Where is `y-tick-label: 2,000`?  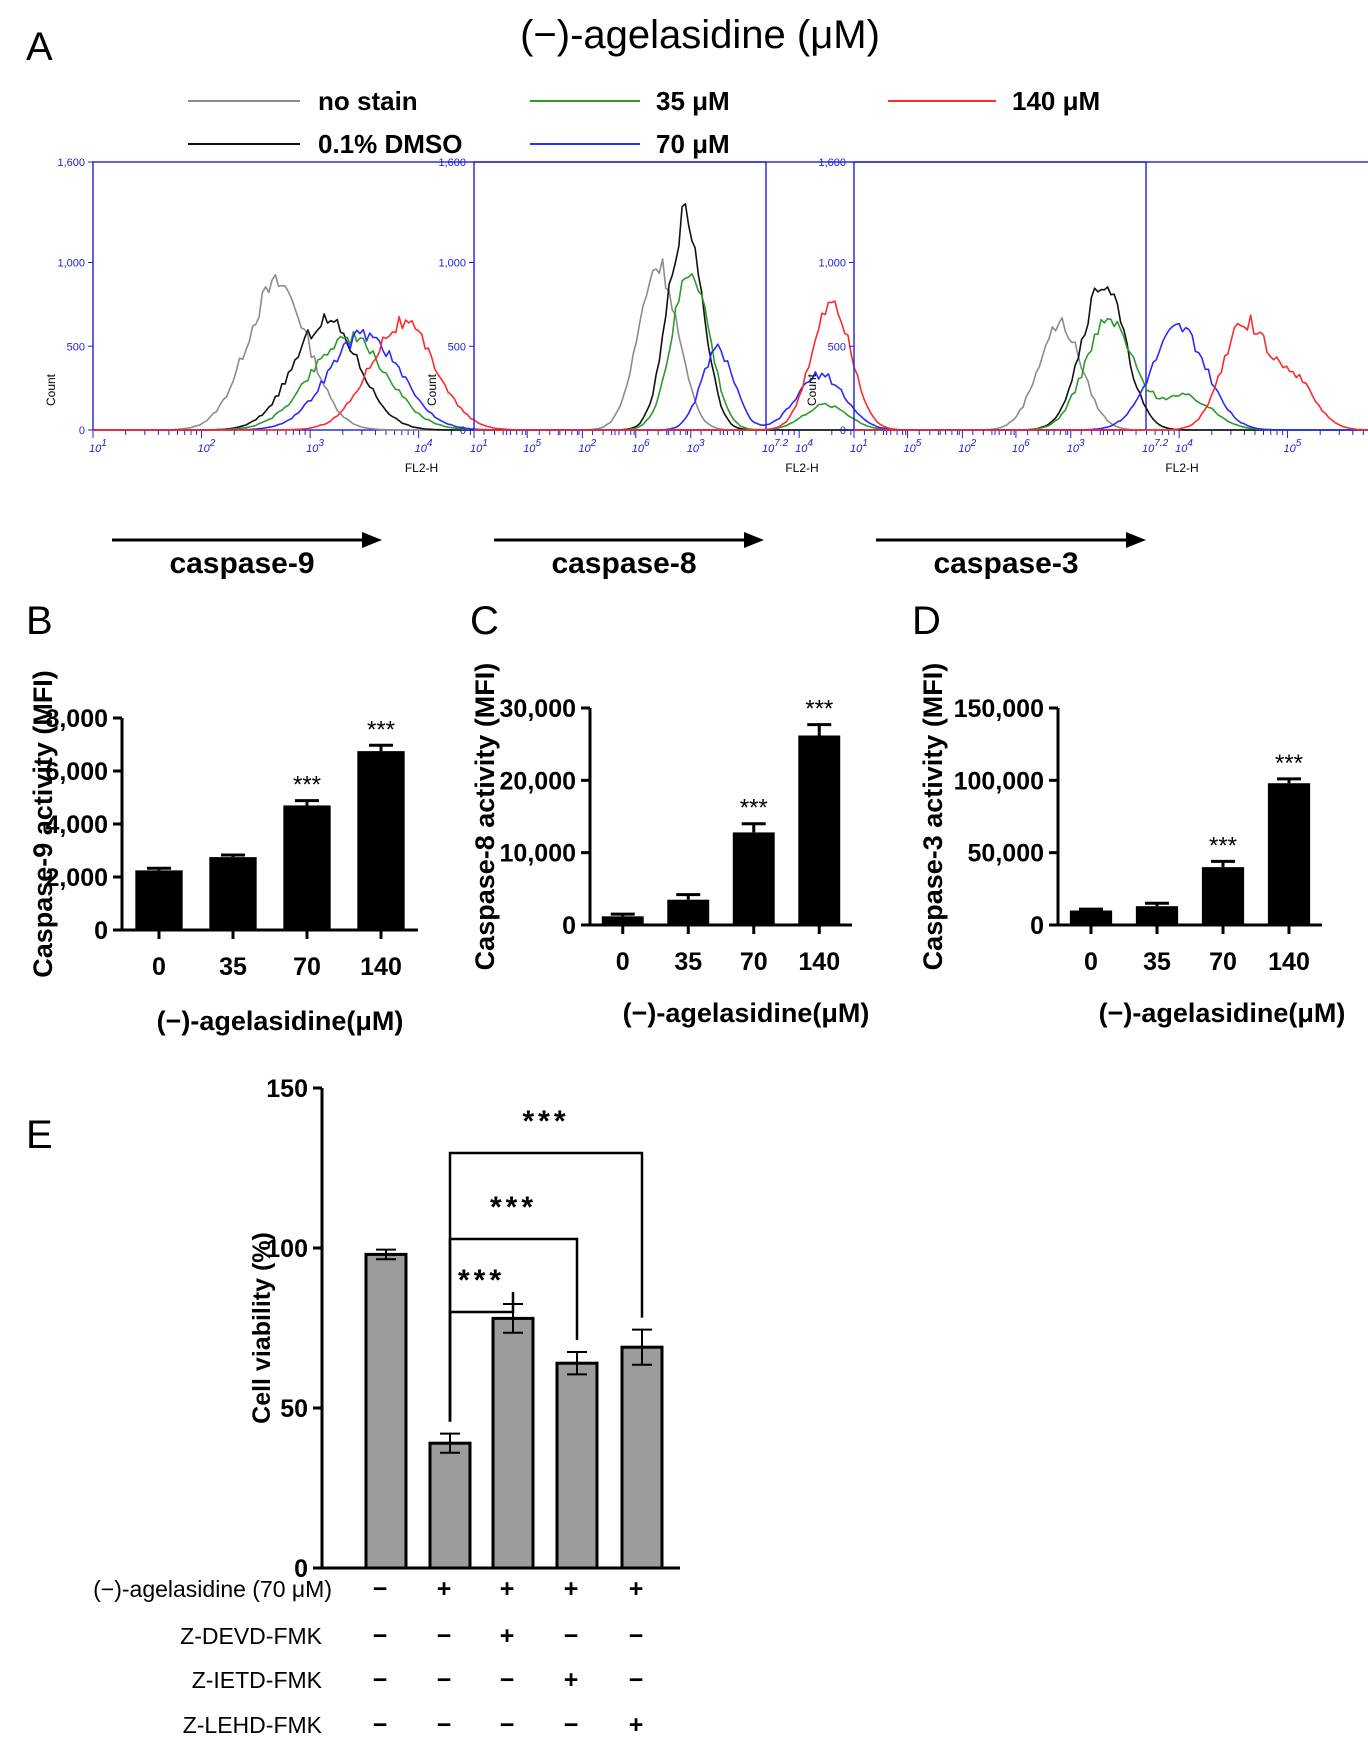
y-tick-label: 2,000 is located at coordinates (76, 878).